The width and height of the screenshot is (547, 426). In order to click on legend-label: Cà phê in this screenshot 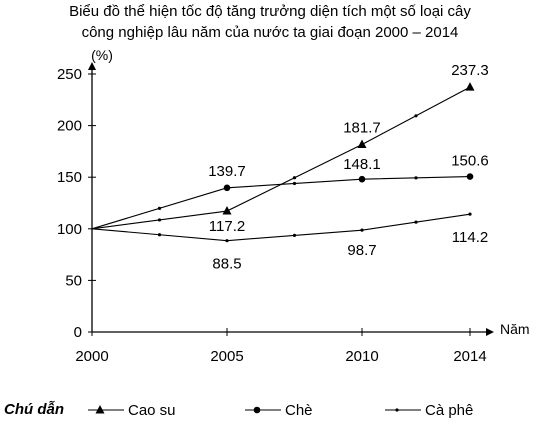, I will do `click(449, 410)`.